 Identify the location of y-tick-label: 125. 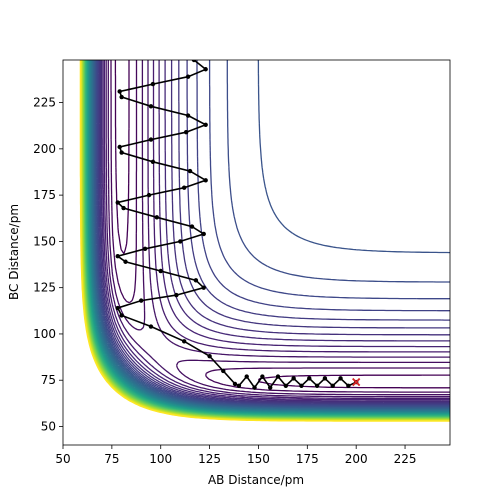
(44, 288).